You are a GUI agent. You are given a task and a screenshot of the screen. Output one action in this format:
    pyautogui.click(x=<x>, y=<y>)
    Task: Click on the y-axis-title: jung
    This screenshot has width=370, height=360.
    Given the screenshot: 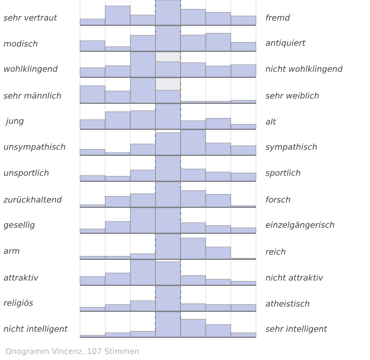 What is the action you would take?
    pyautogui.click(x=14, y=122)
    